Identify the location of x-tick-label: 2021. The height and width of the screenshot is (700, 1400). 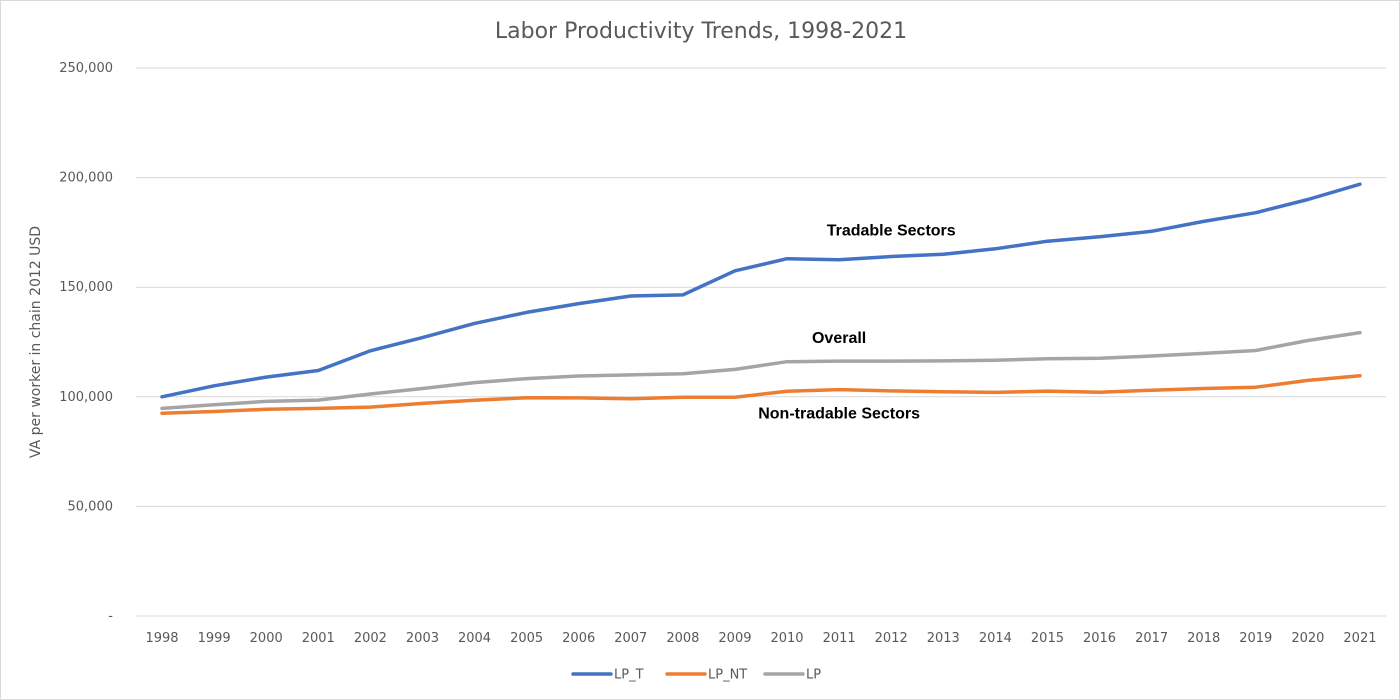
(1359, 638).